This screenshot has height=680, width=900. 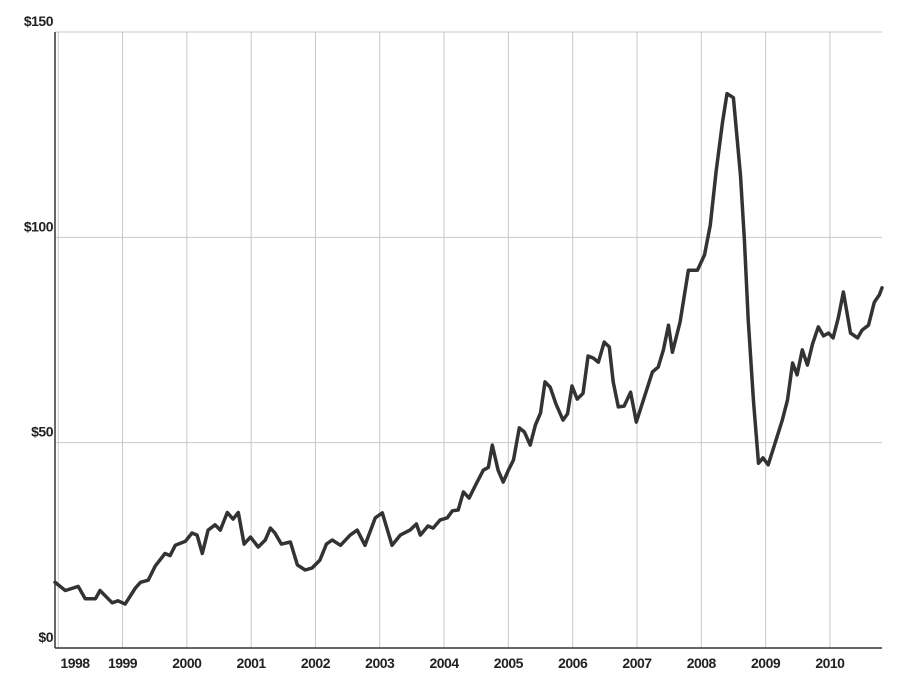 I want to click on x-tick-label: 2010, so click(x=830, y=663).